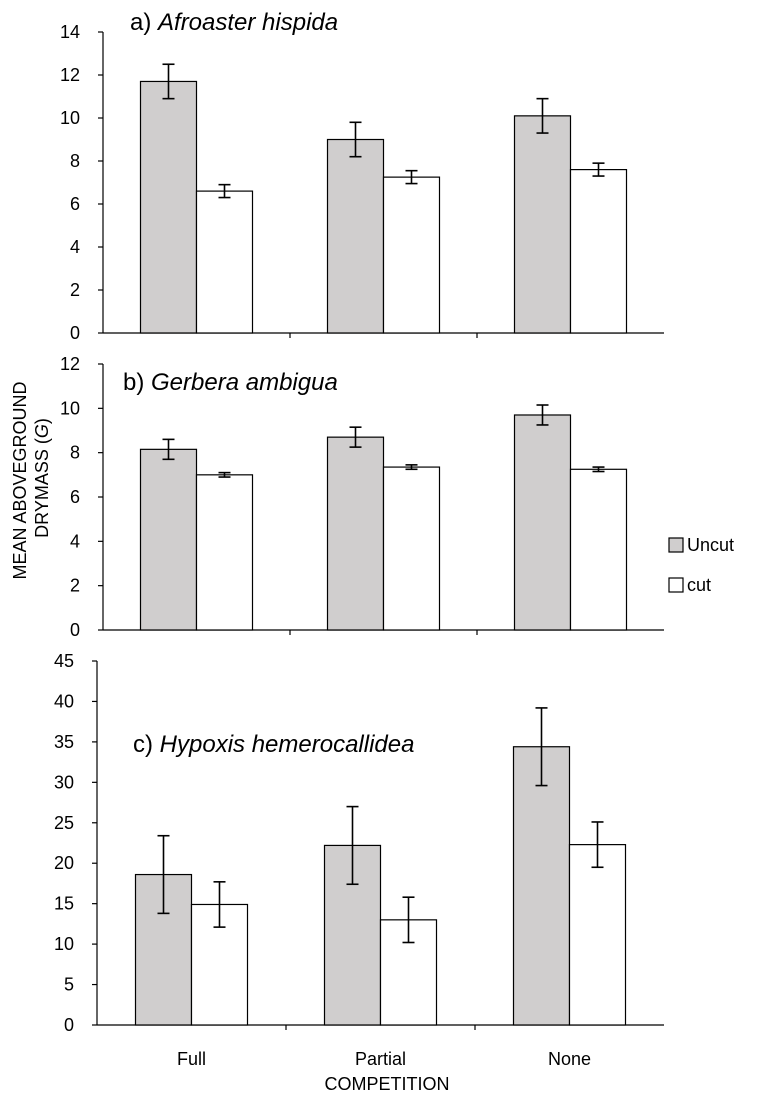 Image resolution: width=775 pixels, height=1102 pixels. What do you see at coordinates (42, 488) in the screenshot?
I see `y-axis-title-line2-prefix: DRYMASS (` at bounding box center [42, 488].